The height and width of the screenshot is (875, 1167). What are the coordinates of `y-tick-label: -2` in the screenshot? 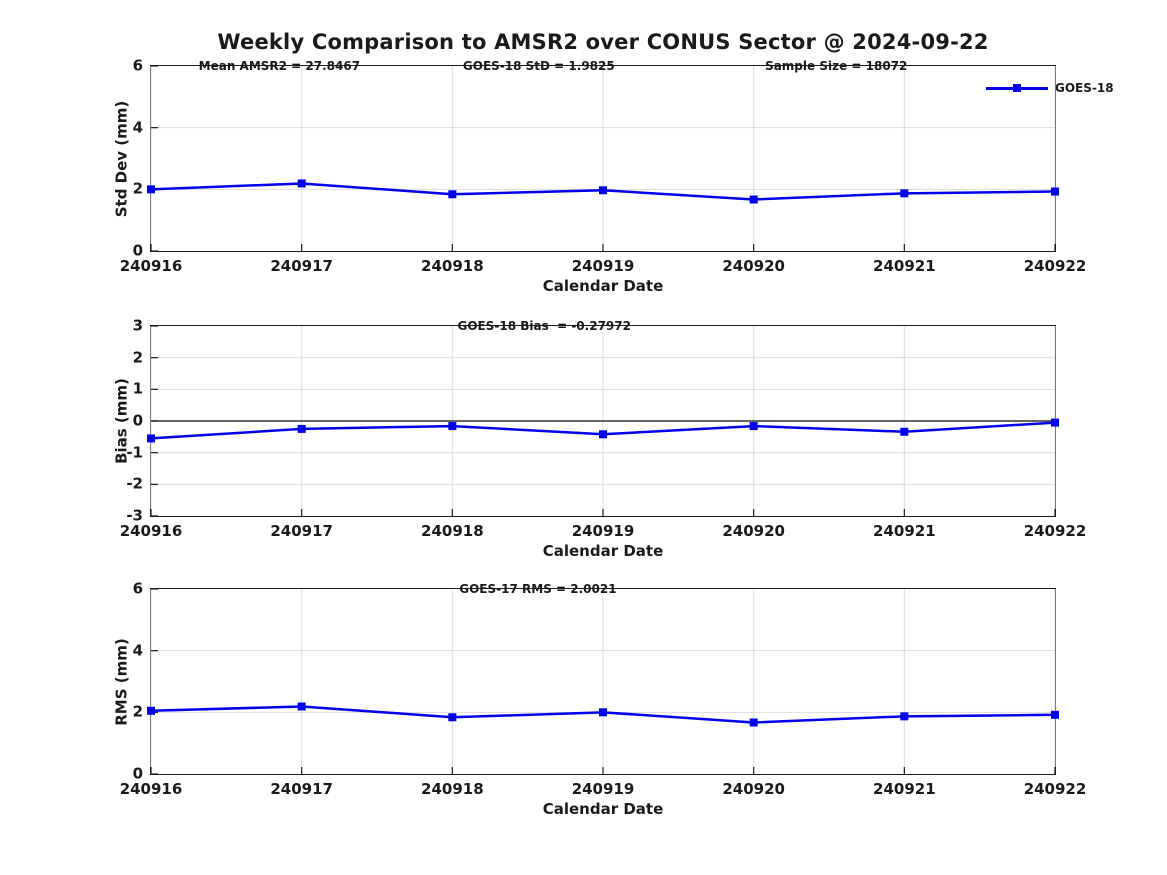 It's located at (134, 483).